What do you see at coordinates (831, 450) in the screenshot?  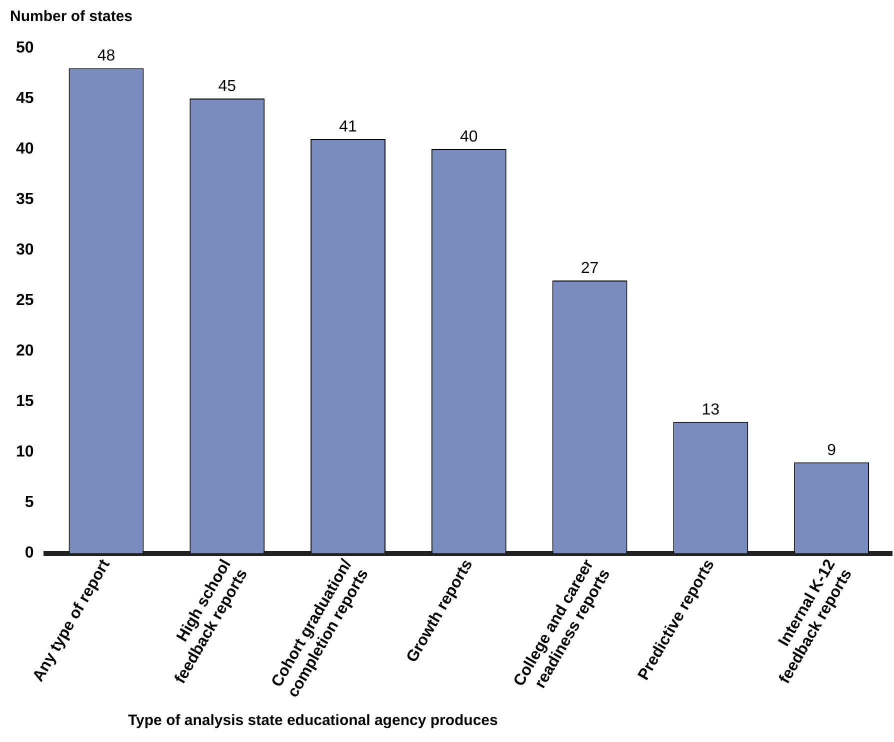 I see `data-label: 9` at bounding box center [831, 450].